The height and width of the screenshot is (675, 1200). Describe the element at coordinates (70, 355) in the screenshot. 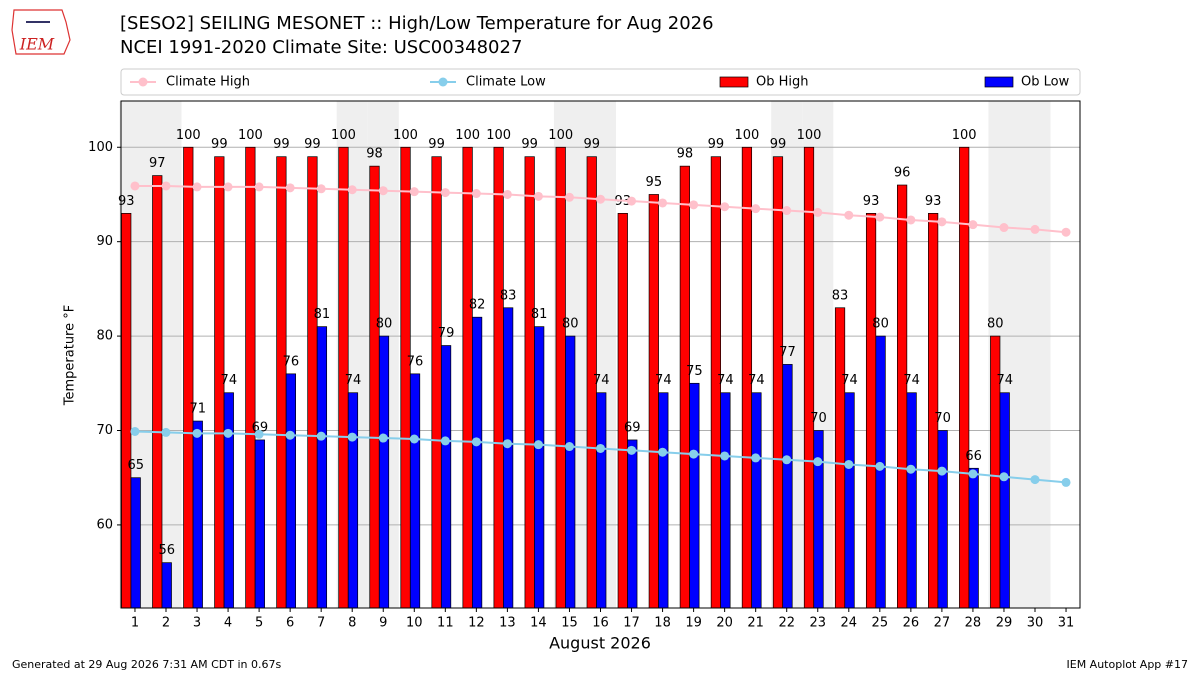

I see `y-axis-label: Temperature °F` at that location.